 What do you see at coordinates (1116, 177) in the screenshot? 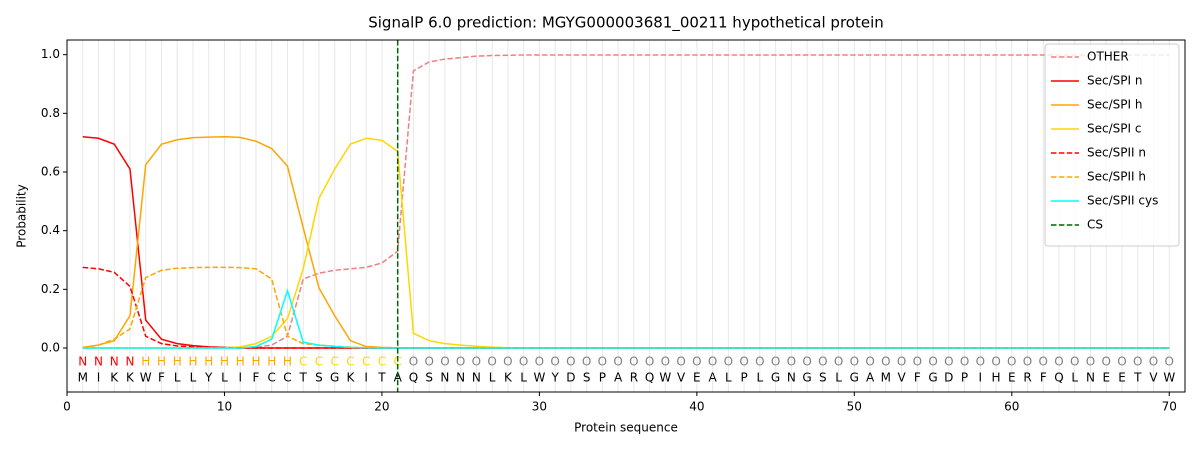
I see `legend-label: Sec/SPII h` at bounding box center [1116, 177].